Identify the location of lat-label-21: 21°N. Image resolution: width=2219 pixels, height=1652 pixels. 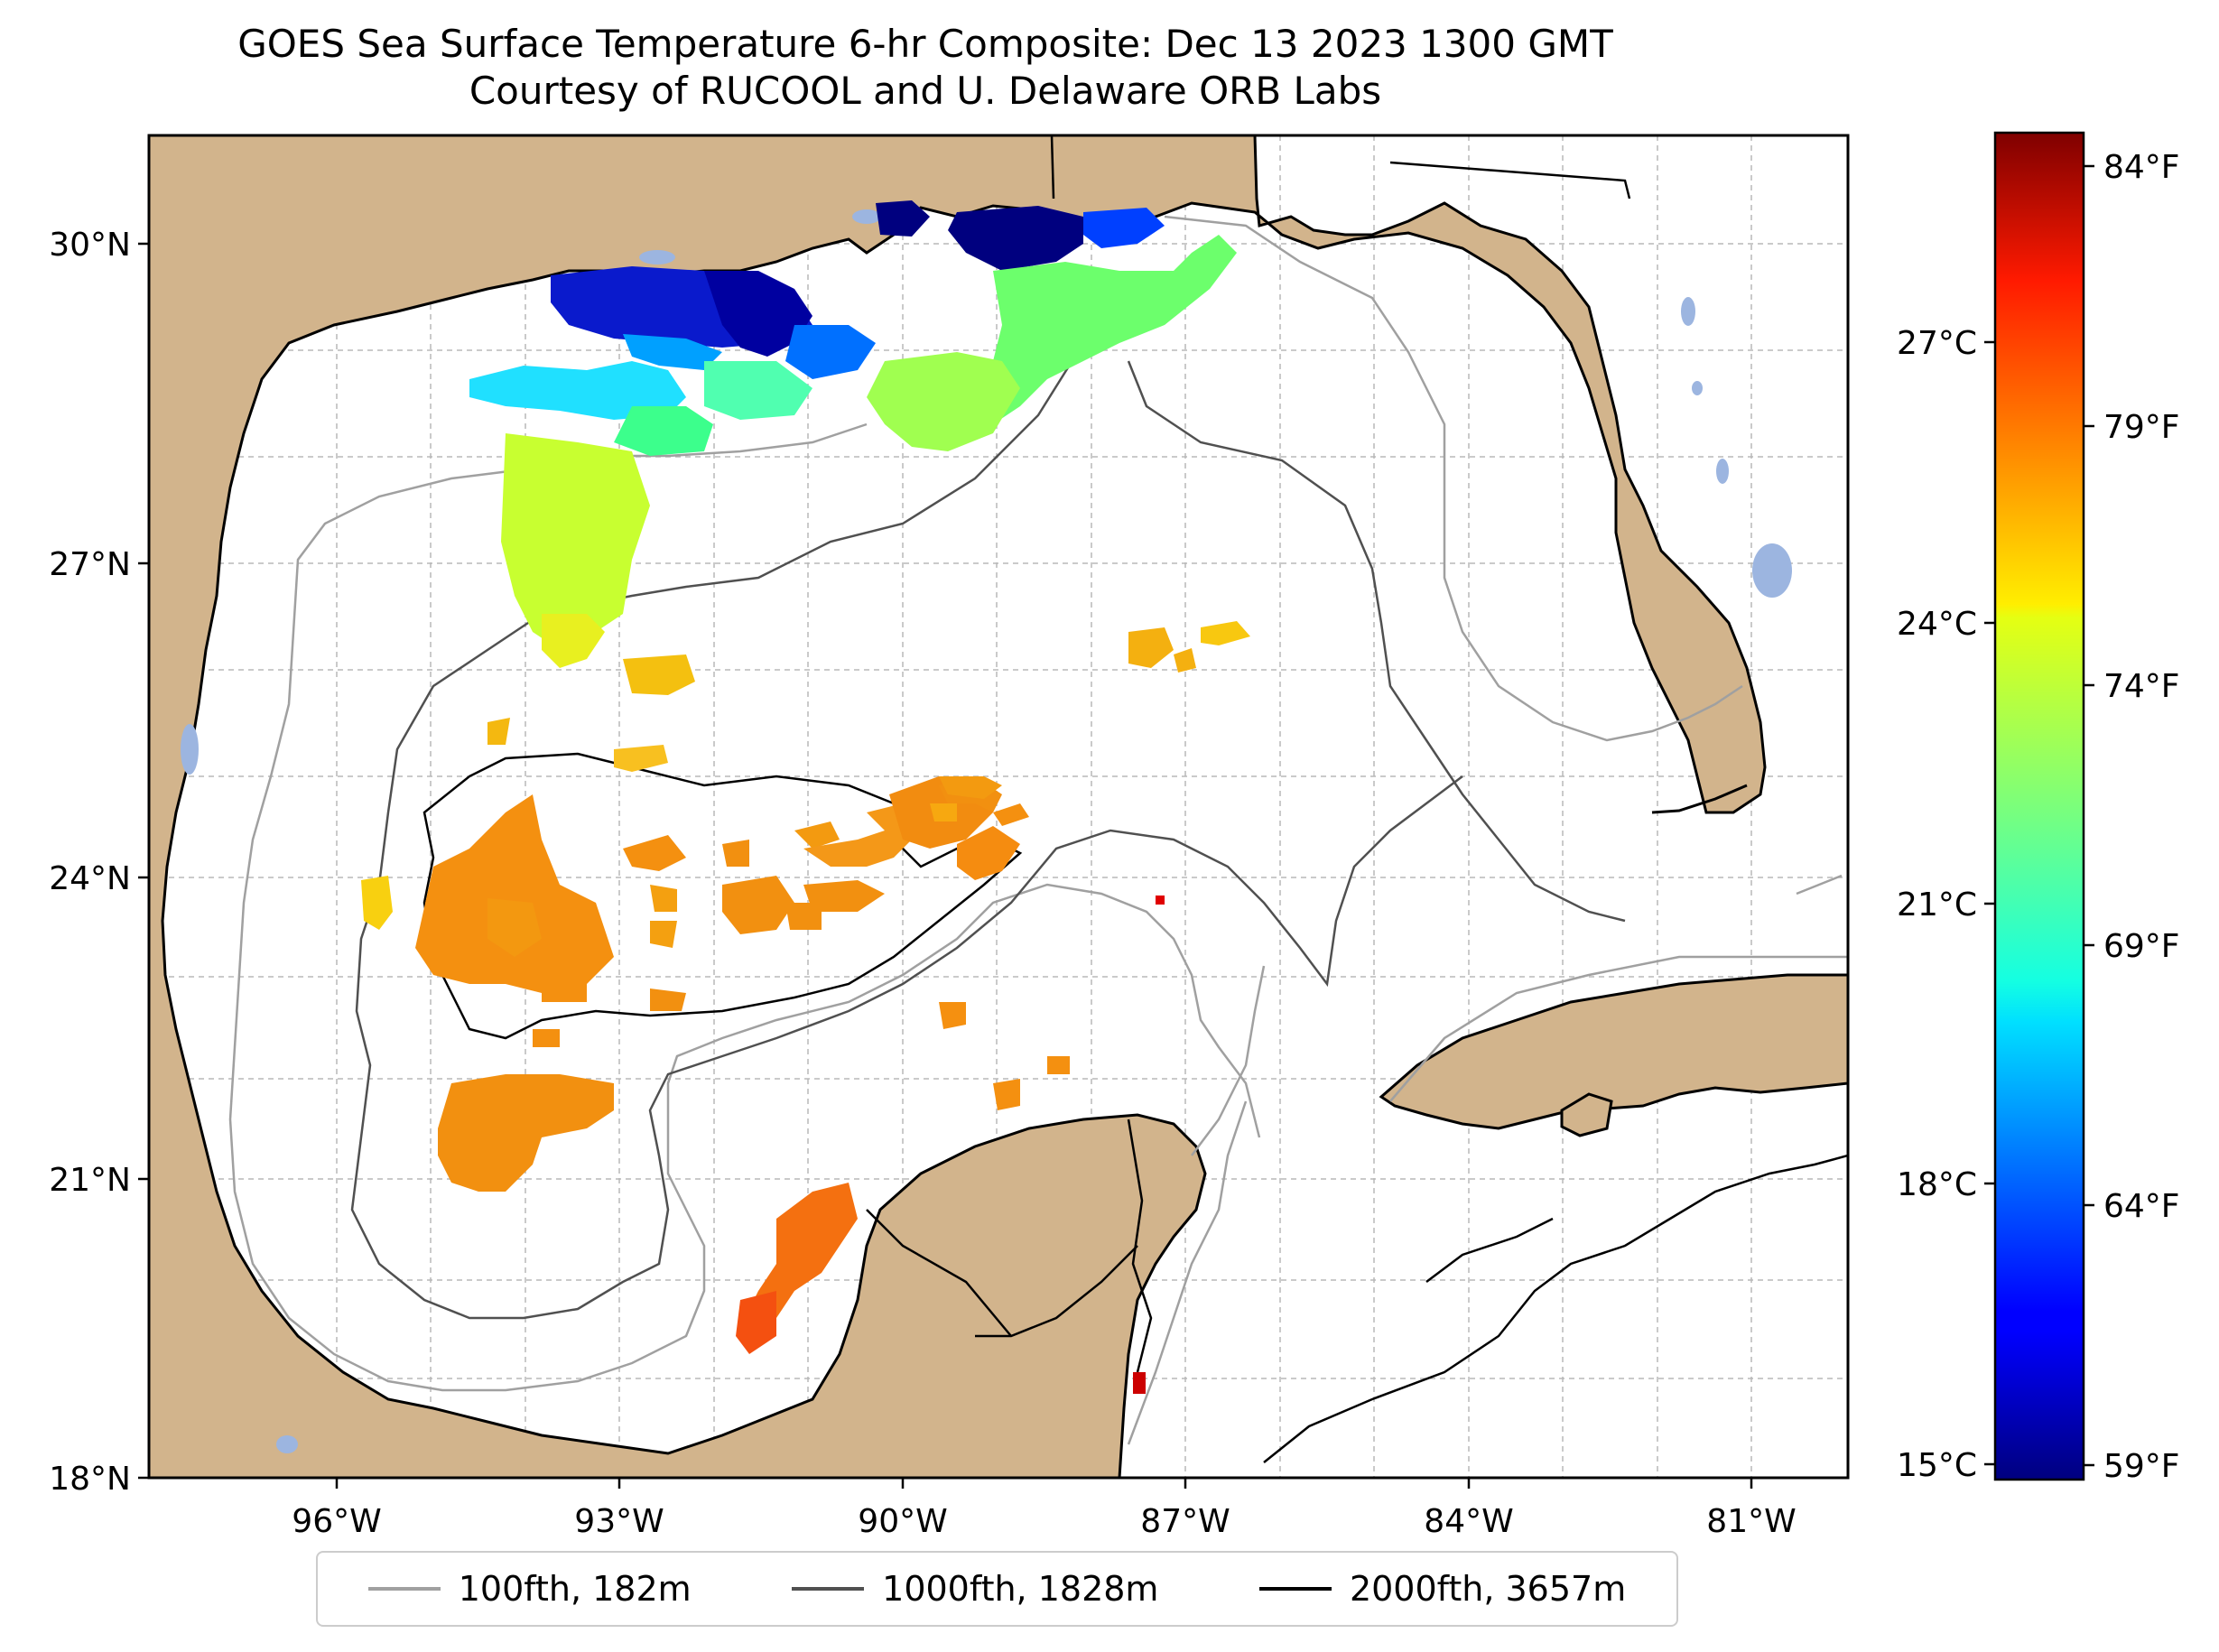
(90, 1180).